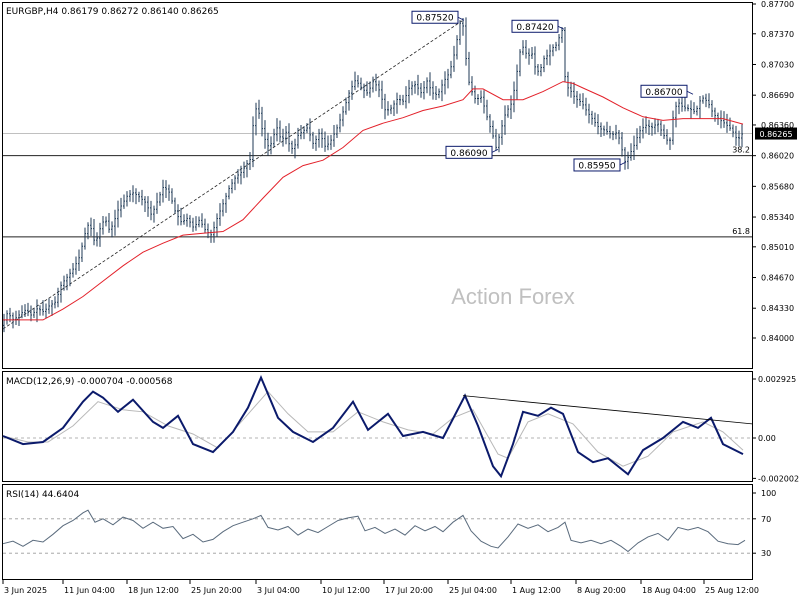 The image size is (800, 600). What do you see at coordinates (216, 590) in the screenshot?
I see `time-axis-label: 25 Jun 20:00` at bounding box center [216, 590].